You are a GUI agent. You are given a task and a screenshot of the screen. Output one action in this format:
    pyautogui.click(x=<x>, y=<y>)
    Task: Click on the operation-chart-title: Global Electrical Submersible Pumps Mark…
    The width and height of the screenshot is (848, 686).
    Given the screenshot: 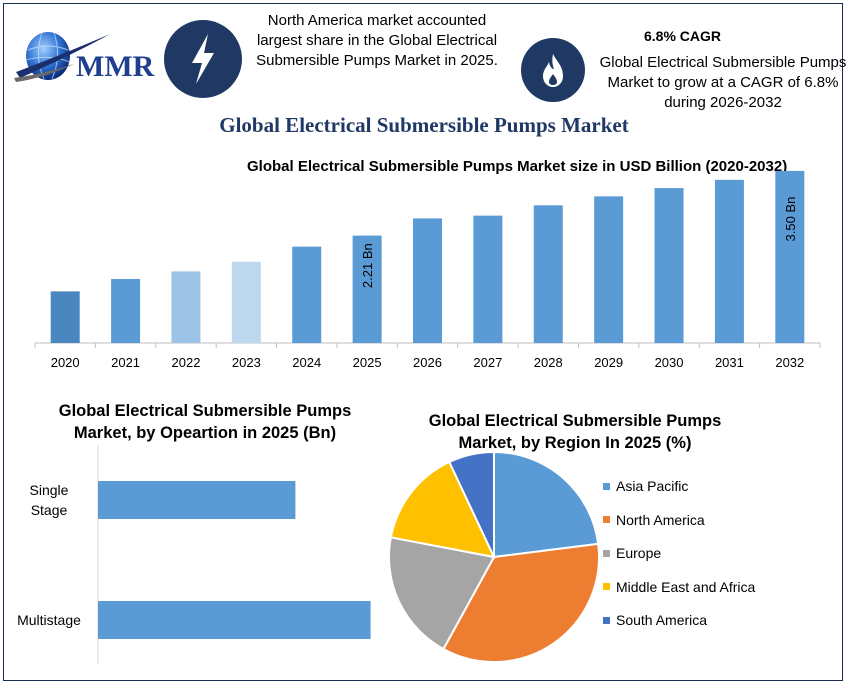 What is the action you would take?
    pyautogui.click(x=205, y=422)
    